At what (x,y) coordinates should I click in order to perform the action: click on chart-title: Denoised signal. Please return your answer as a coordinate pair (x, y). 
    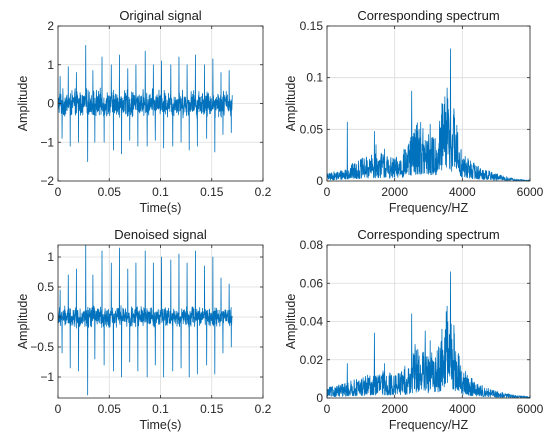
    Looking at the image, I should click on (160, 234).